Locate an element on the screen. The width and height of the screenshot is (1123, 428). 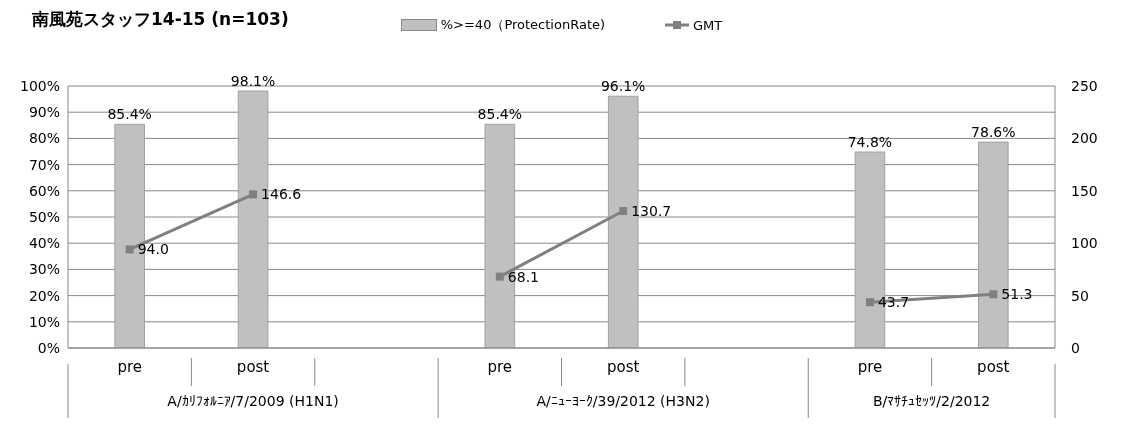
y-tick-label: 60% is located at coordinates (44, 190).